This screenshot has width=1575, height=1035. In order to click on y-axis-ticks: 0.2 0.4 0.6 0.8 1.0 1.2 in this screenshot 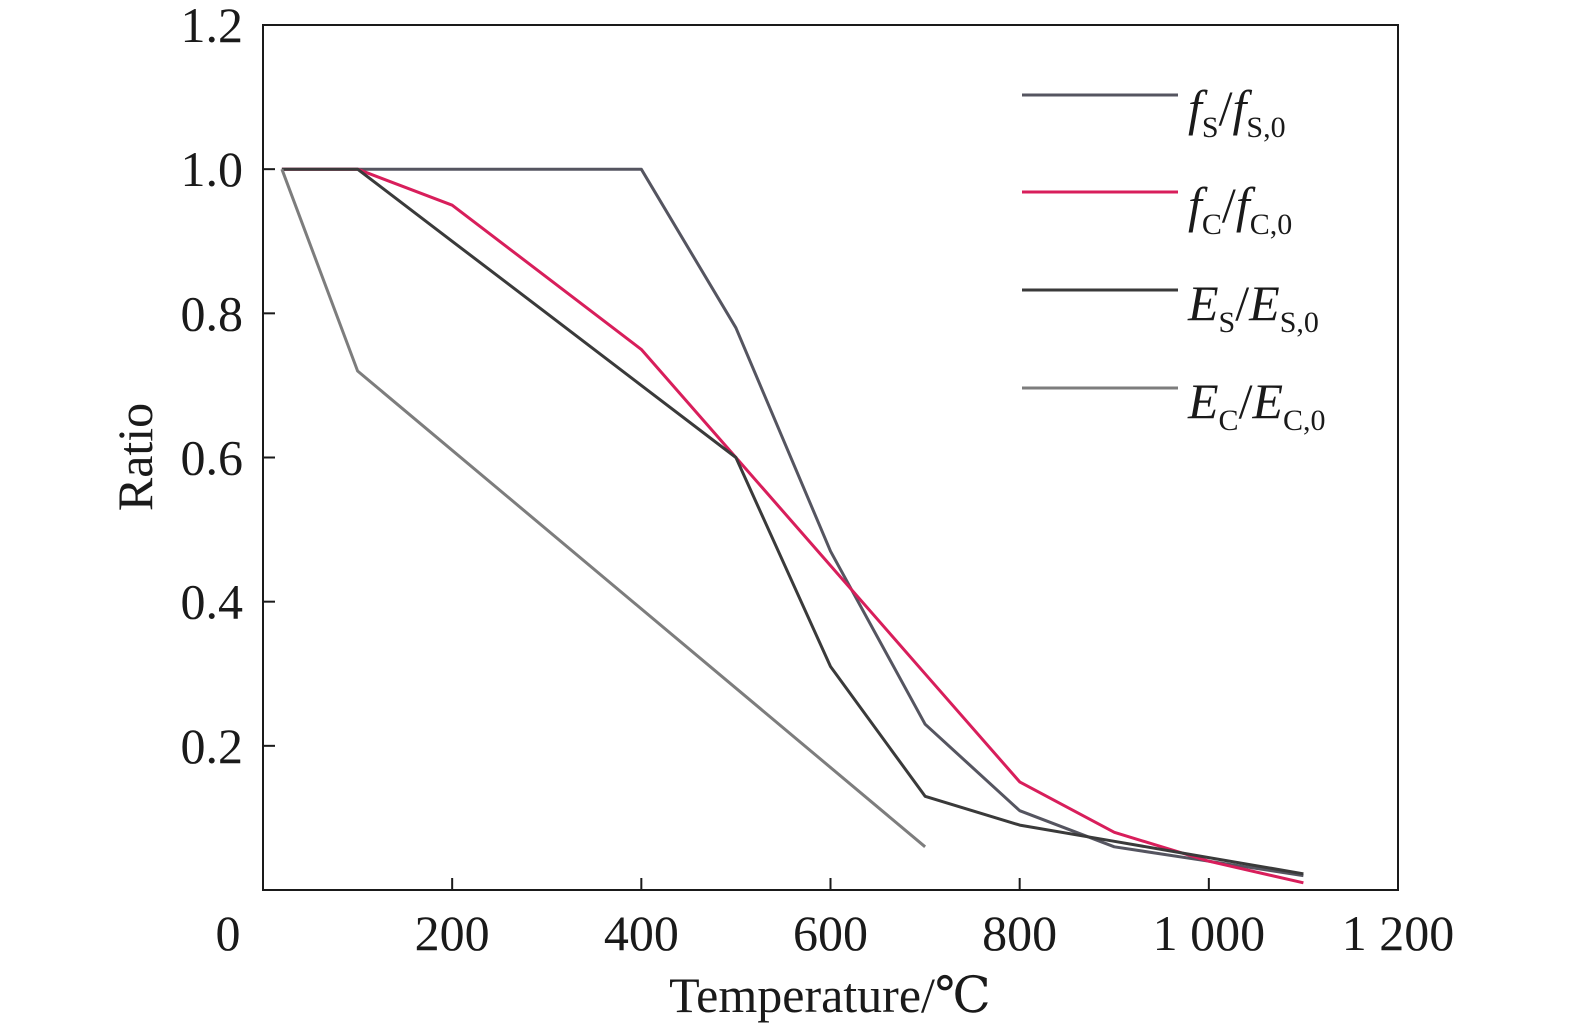, I will do `click(228, 387)`.